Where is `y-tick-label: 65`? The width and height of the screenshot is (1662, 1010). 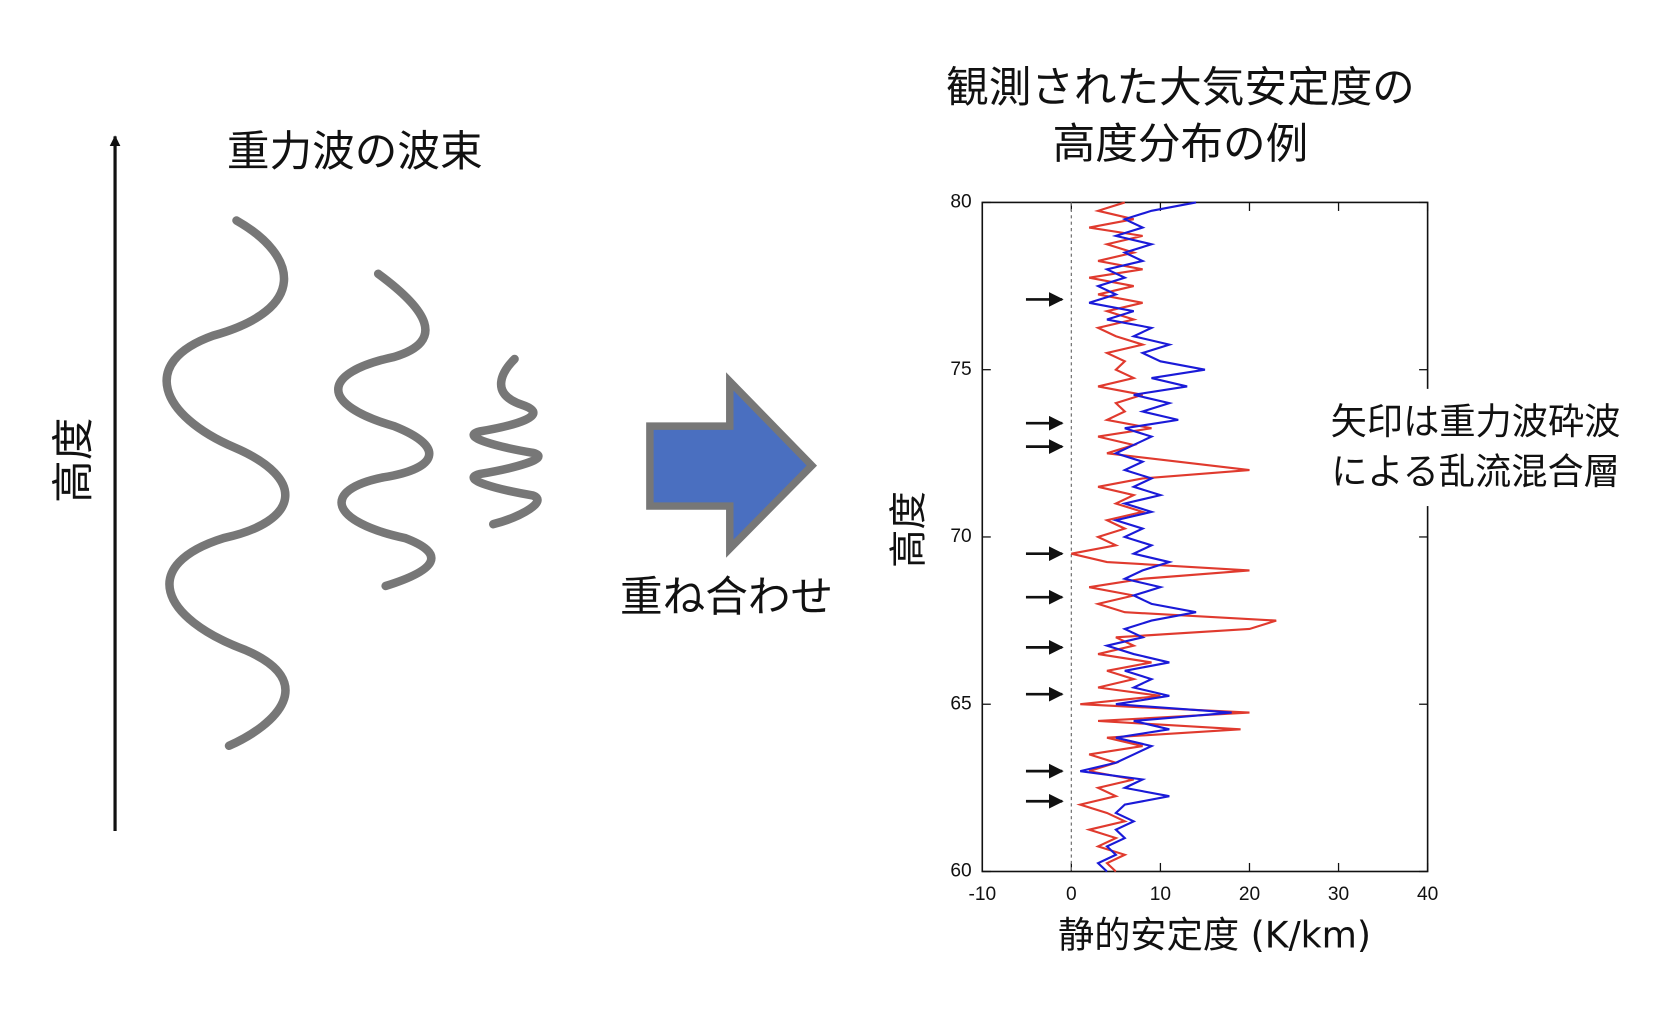 y-tick-label: 65 is located at coordinates (960, 703).